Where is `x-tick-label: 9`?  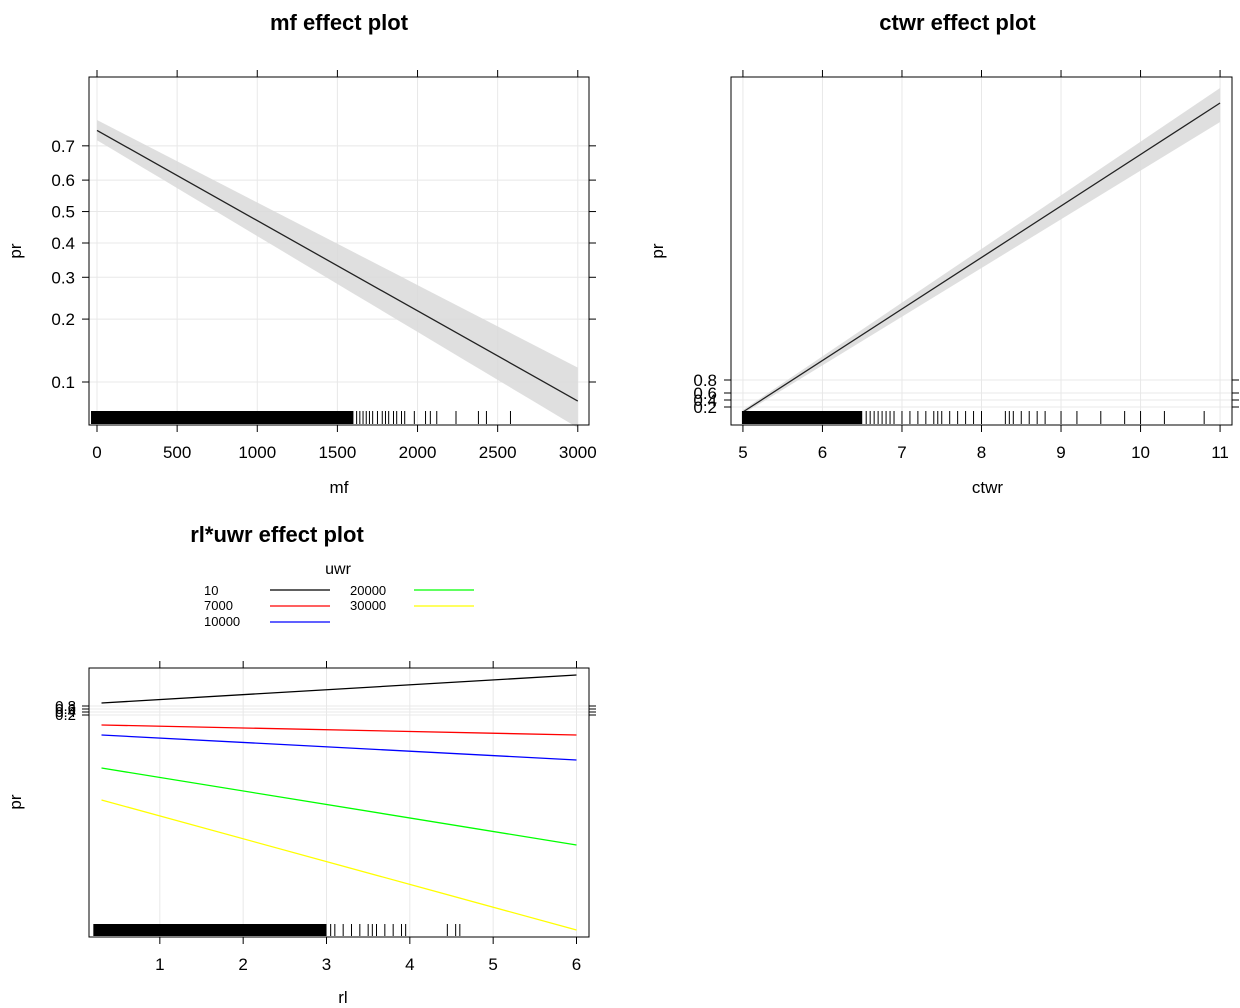
x-tick-label: 9 is located at coordinates (1060, 452).